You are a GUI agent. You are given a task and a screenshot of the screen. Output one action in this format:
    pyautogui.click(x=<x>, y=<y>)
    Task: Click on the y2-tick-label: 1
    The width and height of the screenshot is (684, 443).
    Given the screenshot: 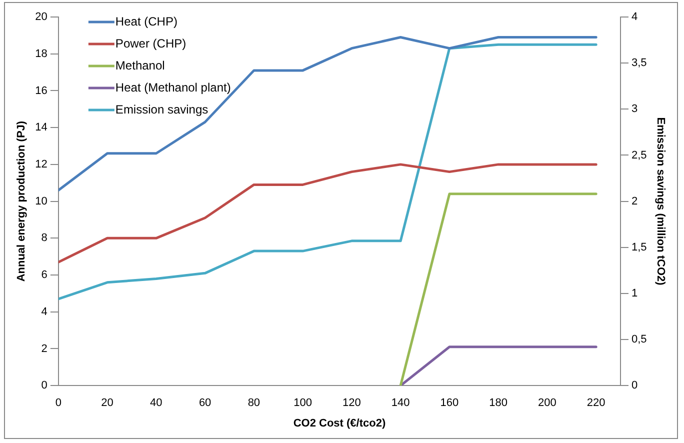 What is the action you would take?
    pyautogui.click(x=635, y=293)
    